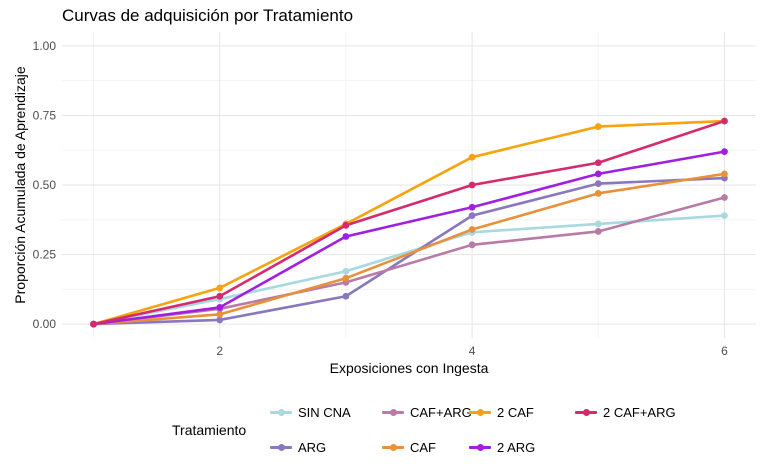 The width and height of the screenshot is (770, 475). Describe the element at coordinates (20, 185) in the screenshot. I see `y-axis-title: Proporción Acumulada de Aprendizaje` at that location.